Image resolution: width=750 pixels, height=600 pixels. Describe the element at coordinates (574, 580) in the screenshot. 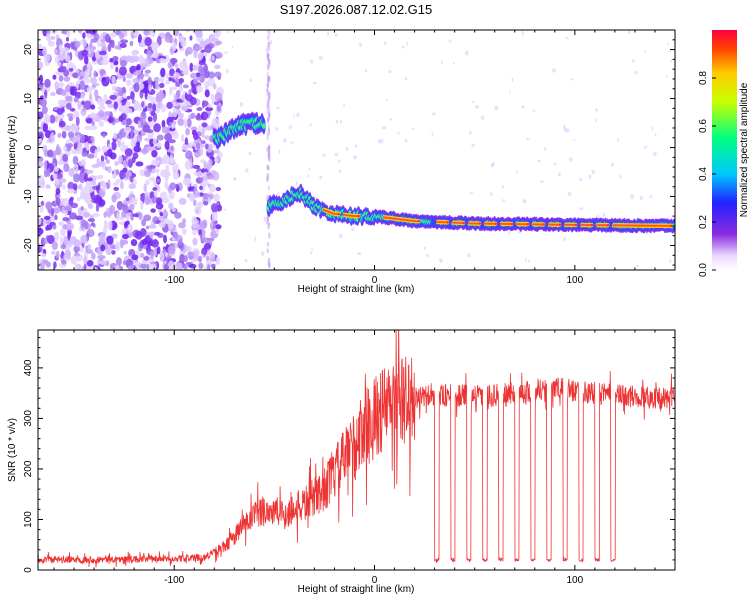

I see `x-tick-label: 100` at that location.